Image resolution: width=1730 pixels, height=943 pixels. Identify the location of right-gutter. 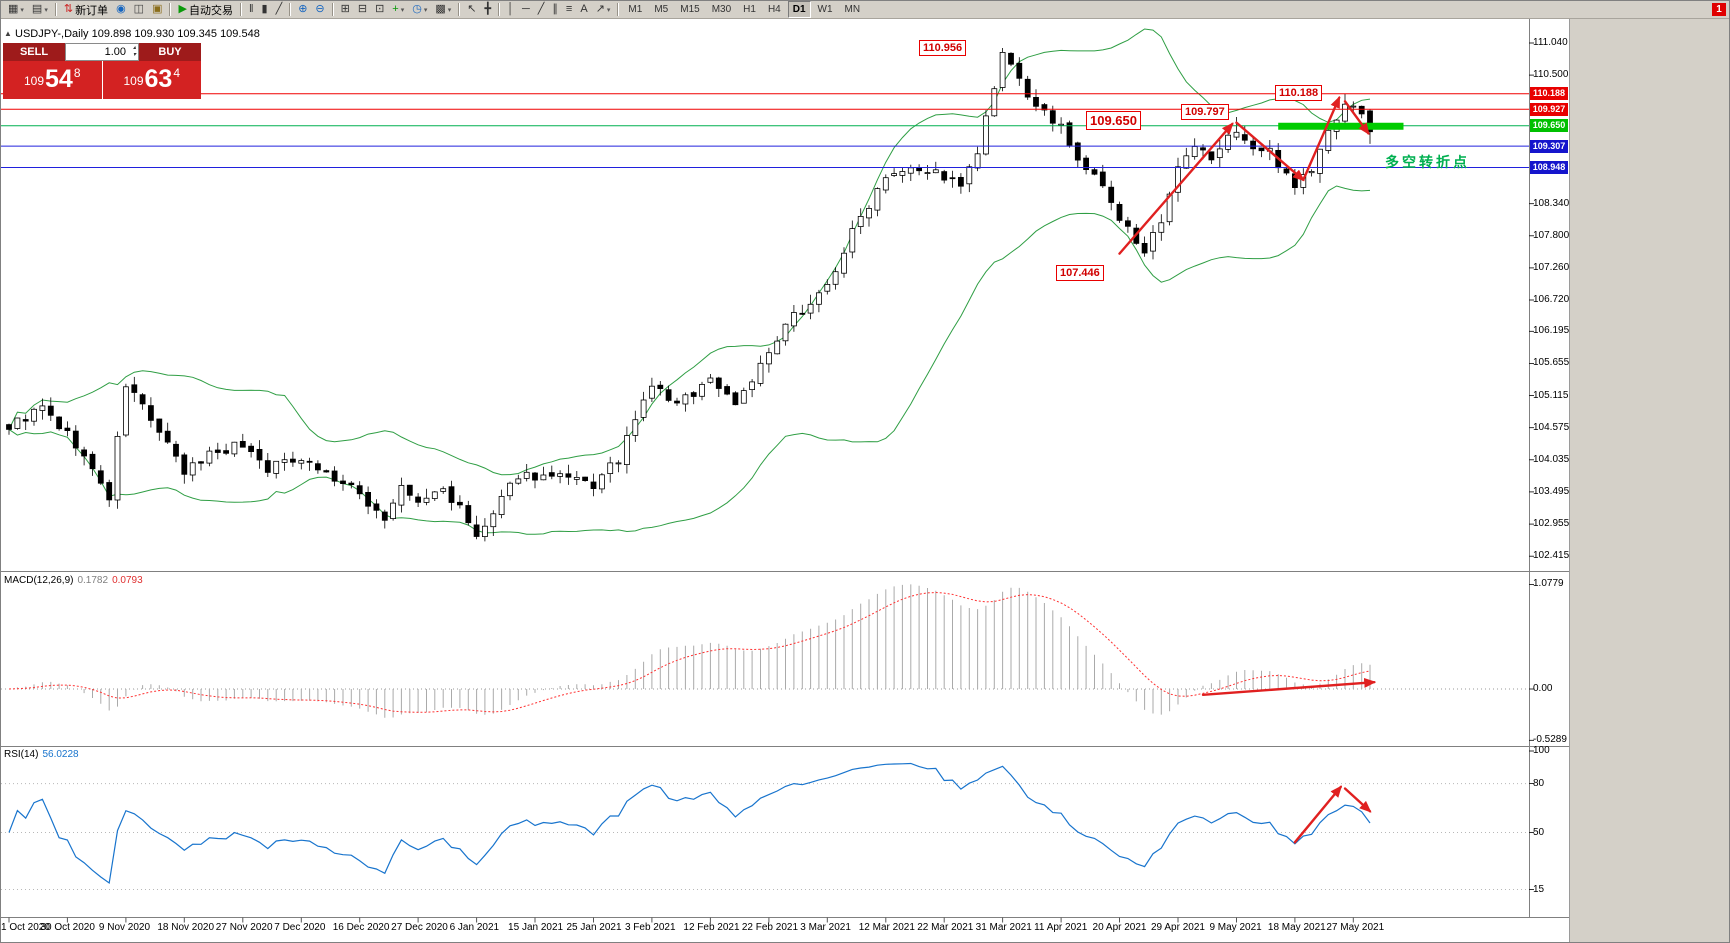
(1649, 480).